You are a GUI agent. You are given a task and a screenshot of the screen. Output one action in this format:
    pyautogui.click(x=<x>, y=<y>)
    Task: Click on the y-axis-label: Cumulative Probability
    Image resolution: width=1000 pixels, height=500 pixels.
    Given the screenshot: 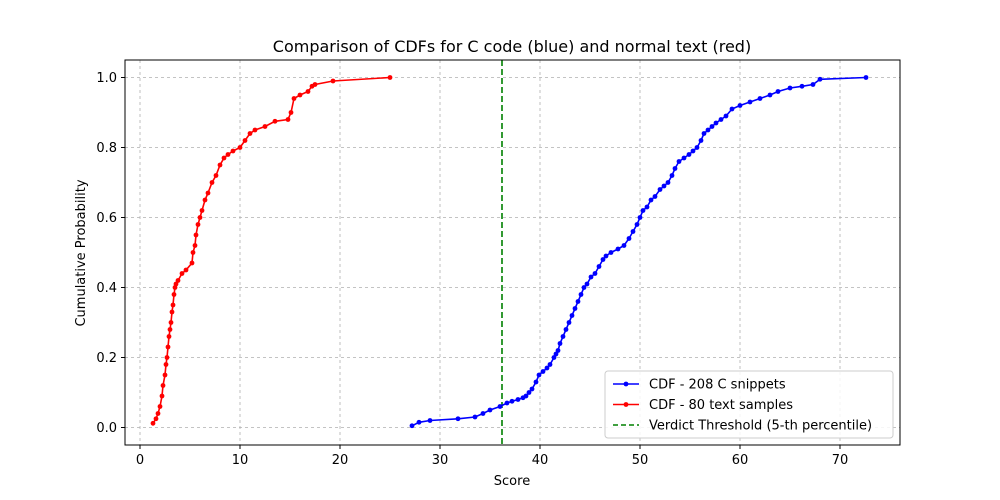 What is the action you would take?
    pyautogui.click(x=81, y=252)
    